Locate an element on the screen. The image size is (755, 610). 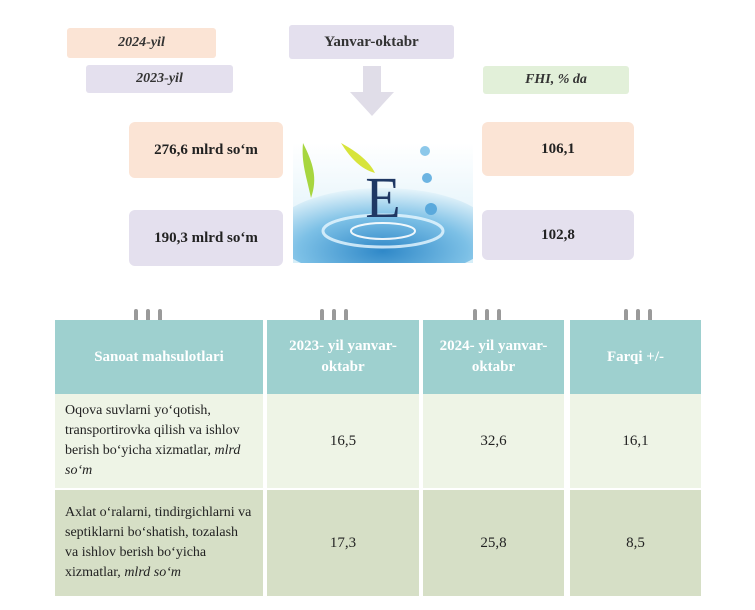
water-drop-image: E is located at coordinates (383, 203).